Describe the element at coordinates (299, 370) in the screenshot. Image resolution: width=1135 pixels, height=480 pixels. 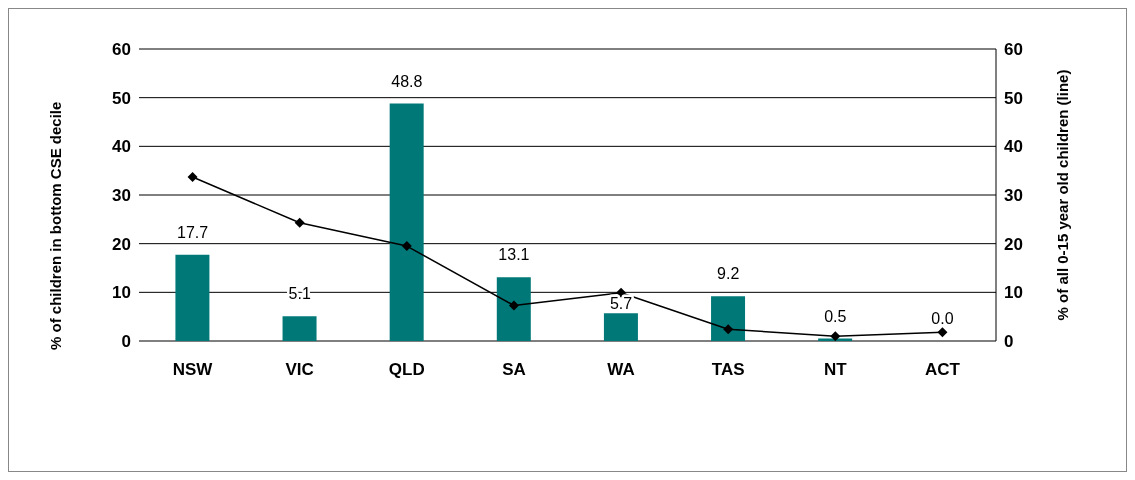
I see `x-tick-label: VIC` at that location.